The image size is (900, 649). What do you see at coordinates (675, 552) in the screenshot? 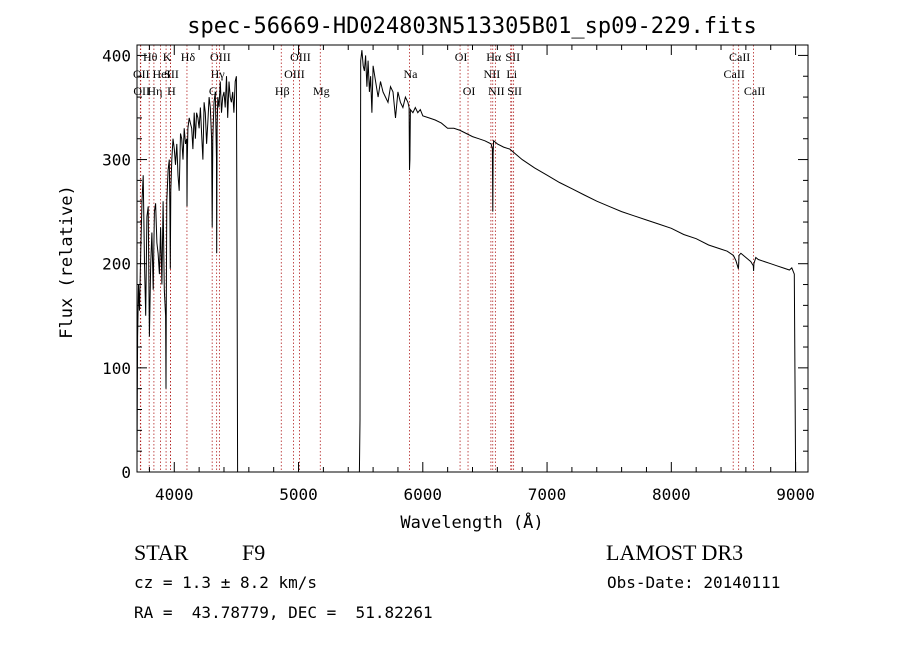
I see `survey-name: LAMOST DR3` at bounding box center [675, 552].